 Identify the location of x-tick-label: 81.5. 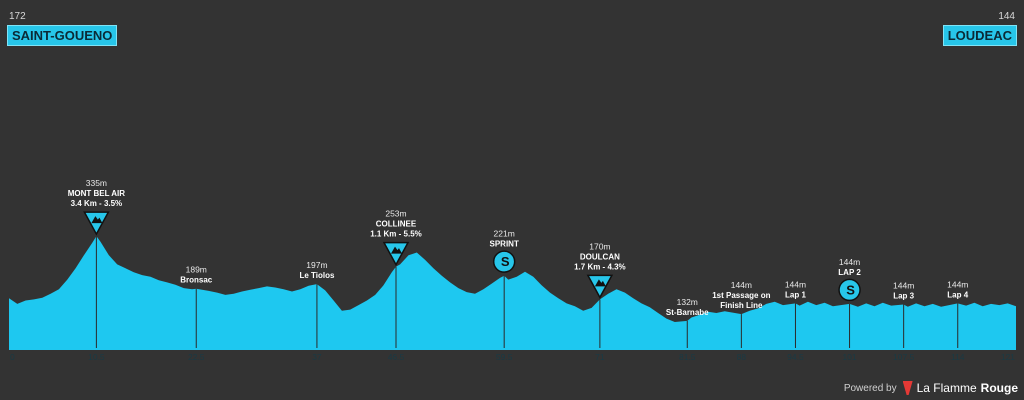
(687, 357).